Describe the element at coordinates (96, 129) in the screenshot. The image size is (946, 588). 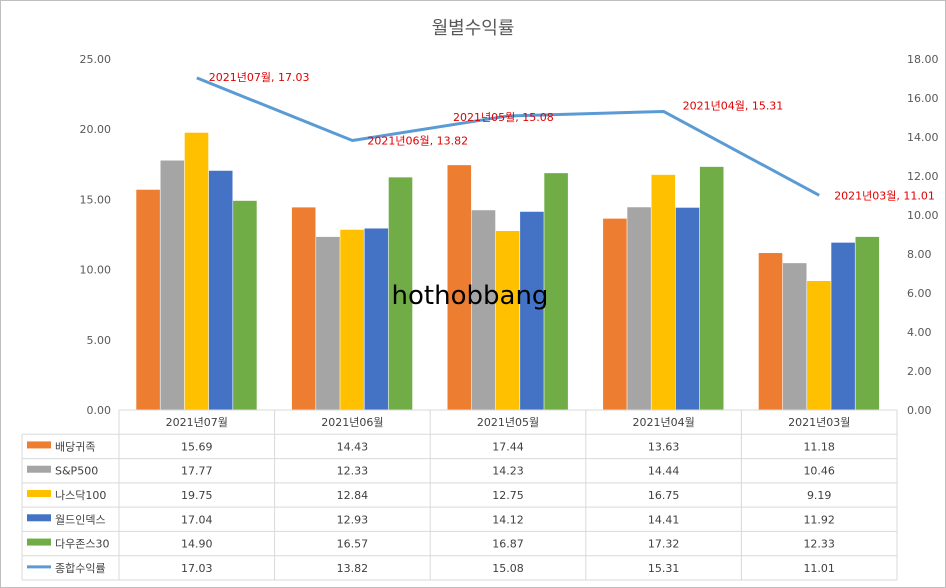
I see `y-left-tick-label: 20.00` at that location.